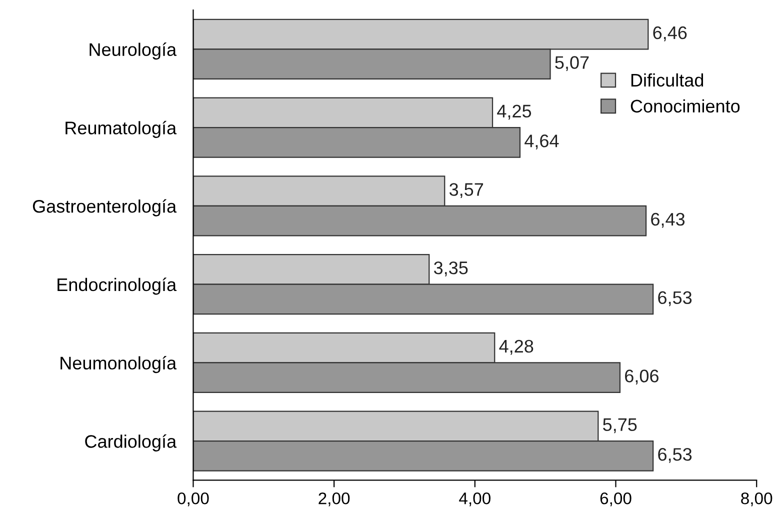  I want to click on y-tick-label: Neumonología, so click(118, 365).